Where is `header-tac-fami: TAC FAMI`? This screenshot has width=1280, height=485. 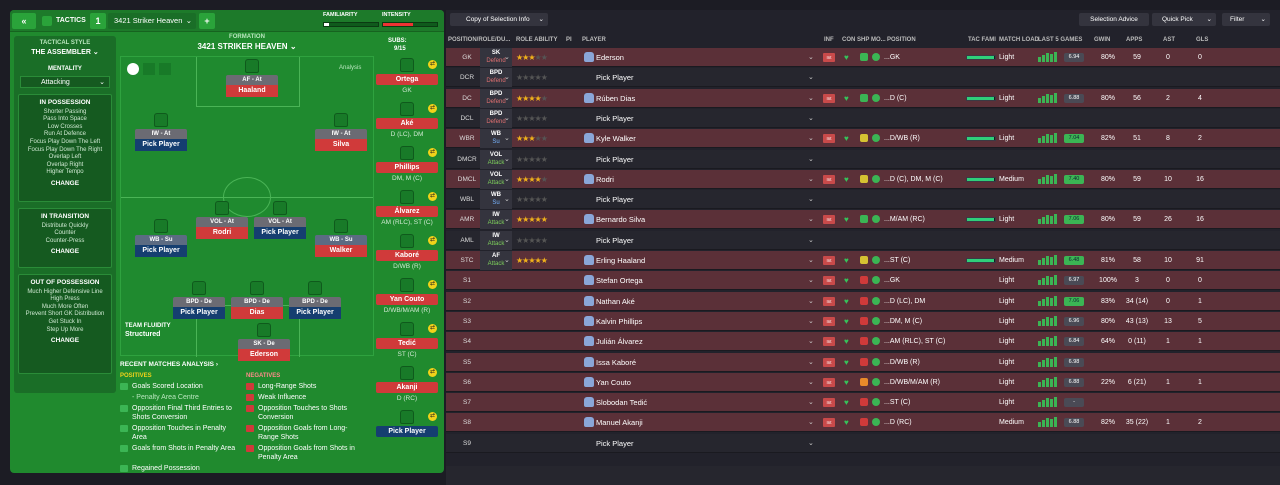 header-tac-fami: TAC FAMI is located at coordinates (982, 40).